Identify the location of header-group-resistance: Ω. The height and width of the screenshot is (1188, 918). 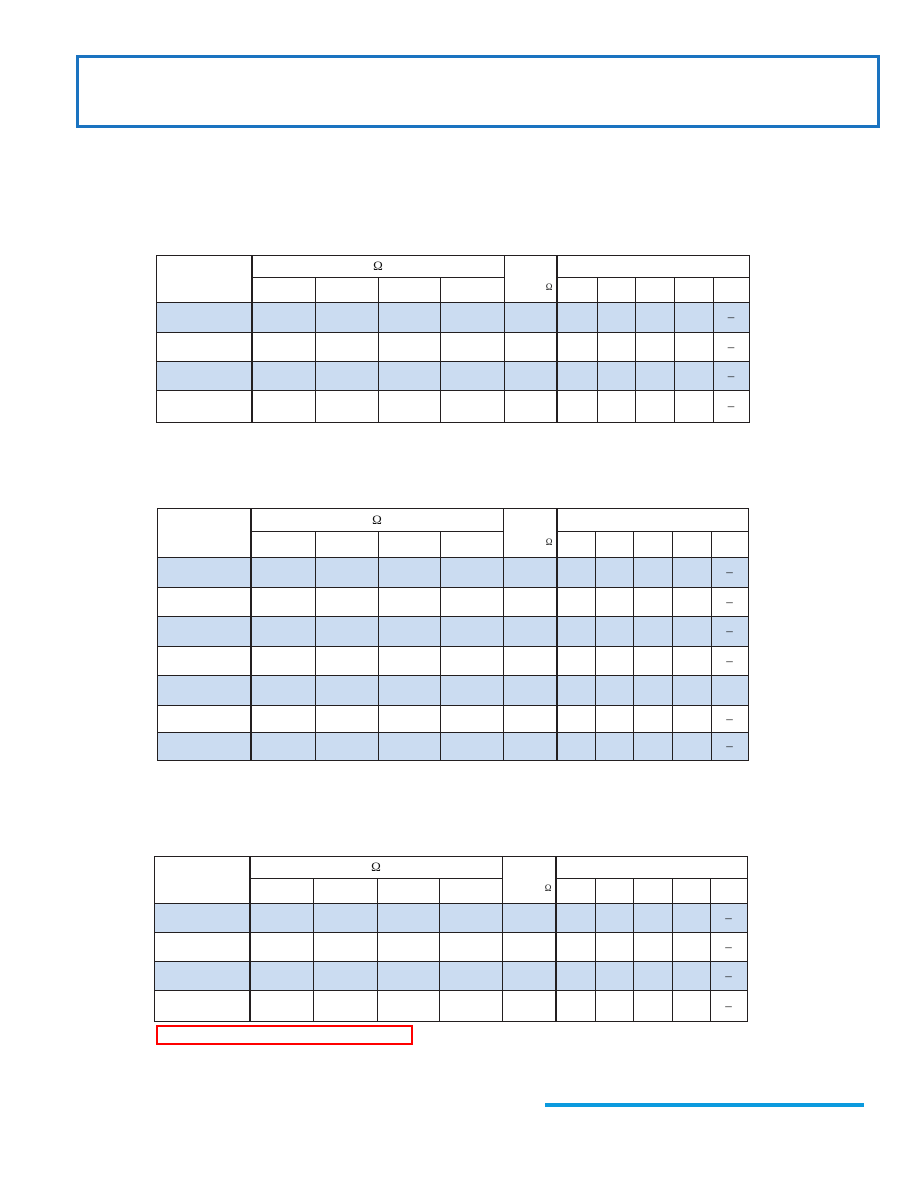
(375, 867).